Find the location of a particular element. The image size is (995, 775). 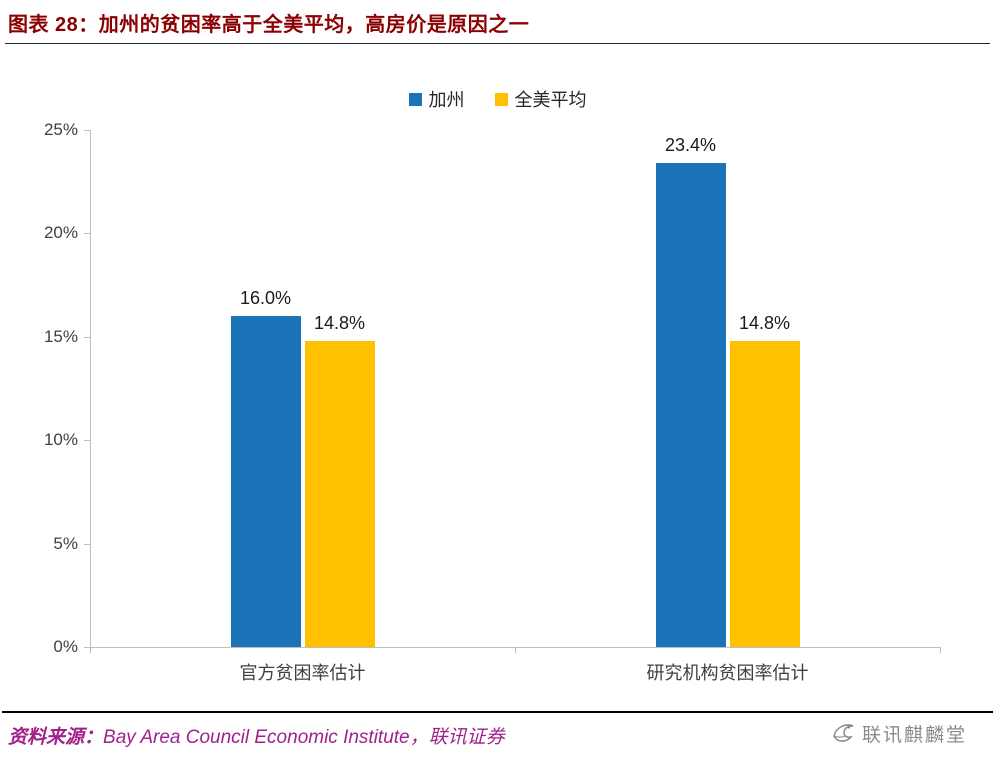

legend-label: 加州 is located at coordinates (446, 100).